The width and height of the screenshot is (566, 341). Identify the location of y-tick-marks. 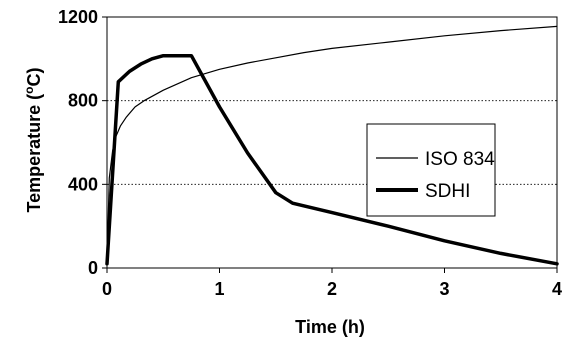
(104, 142).